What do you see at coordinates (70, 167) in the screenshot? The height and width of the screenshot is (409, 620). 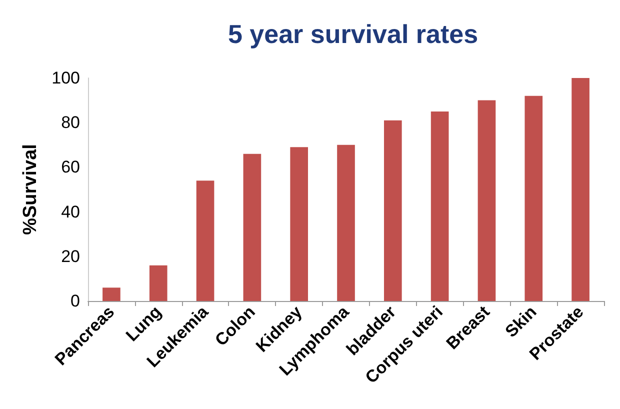 I see `y-tick-label: 60` at bounding box center [70, 167].